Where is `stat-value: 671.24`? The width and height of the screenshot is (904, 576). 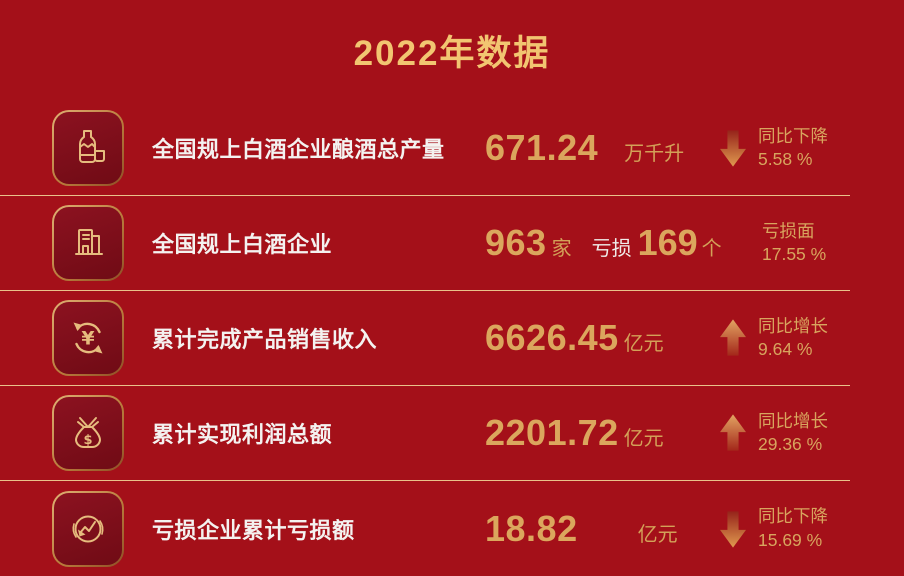
stat-value: 671.24 is located at coordinates (542, 147).